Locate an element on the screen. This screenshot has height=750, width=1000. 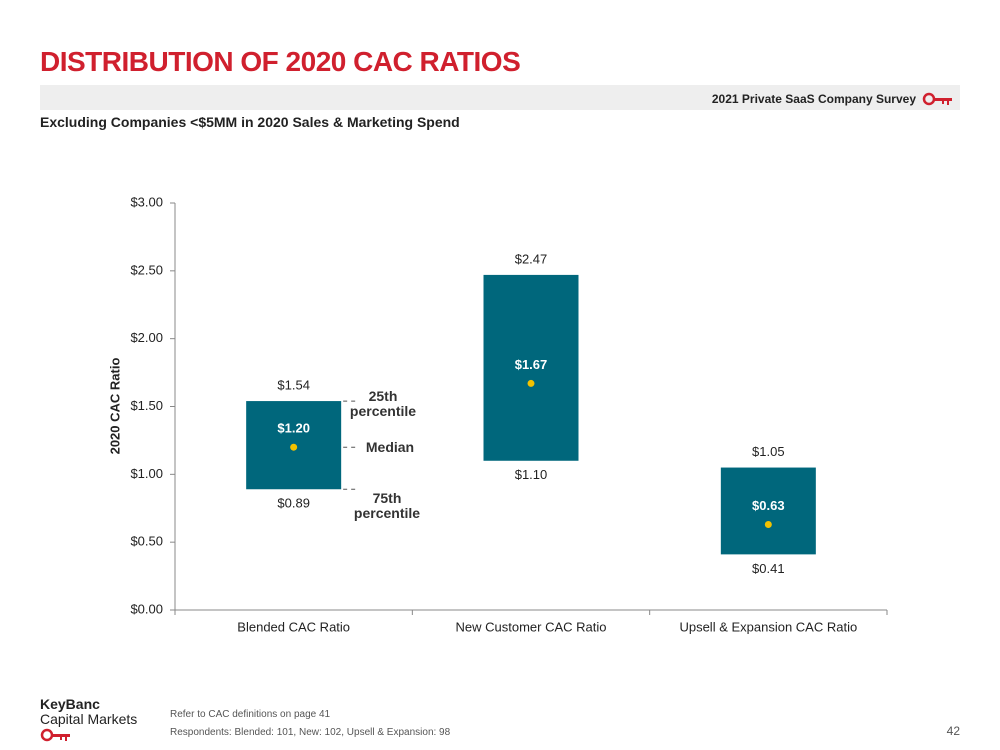
median-label: $0.63 is located at coordinates (768, 505).